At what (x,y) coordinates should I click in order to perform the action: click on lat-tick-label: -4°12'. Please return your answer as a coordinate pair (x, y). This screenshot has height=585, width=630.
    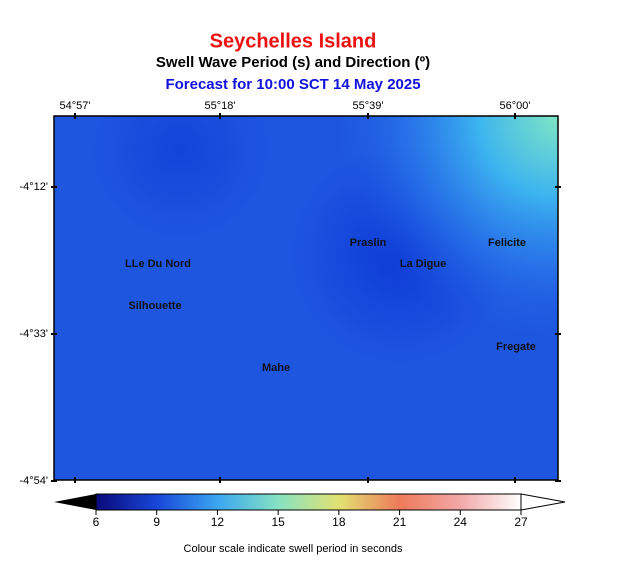
    Looking at the image, I should click on (33, 187).